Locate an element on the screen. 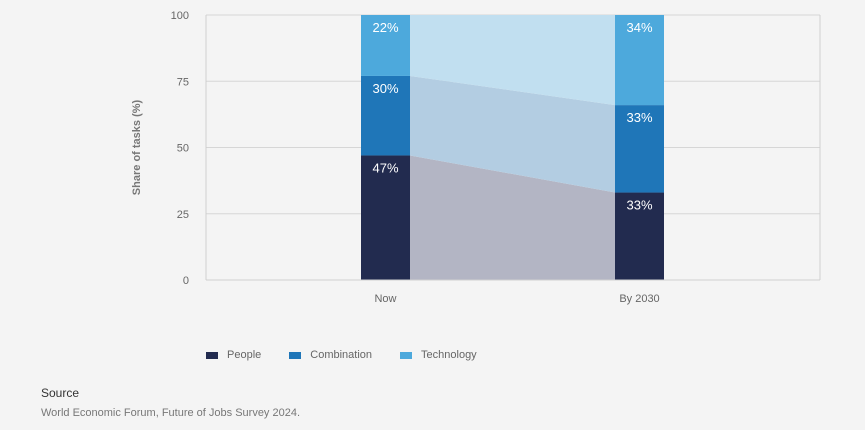 The width and height of the screenshot is (865, 430). y-tick-label: 25 is located at coordinates (183, 215).